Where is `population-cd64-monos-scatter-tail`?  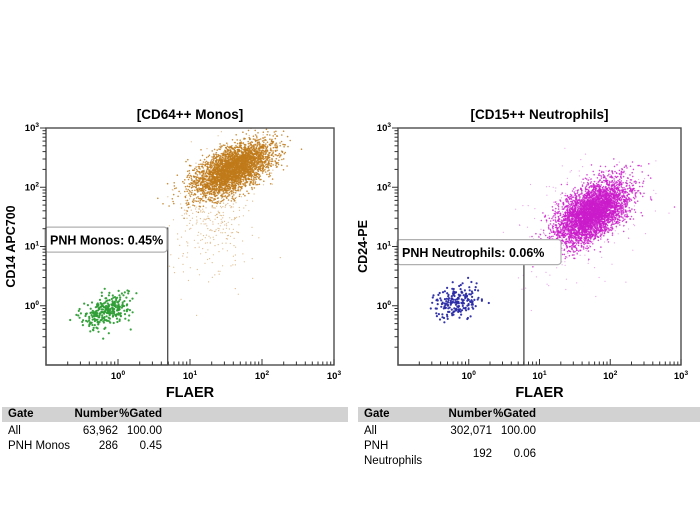
population-cd64-monos-scatter-tail is located at coordinates (221, 223).